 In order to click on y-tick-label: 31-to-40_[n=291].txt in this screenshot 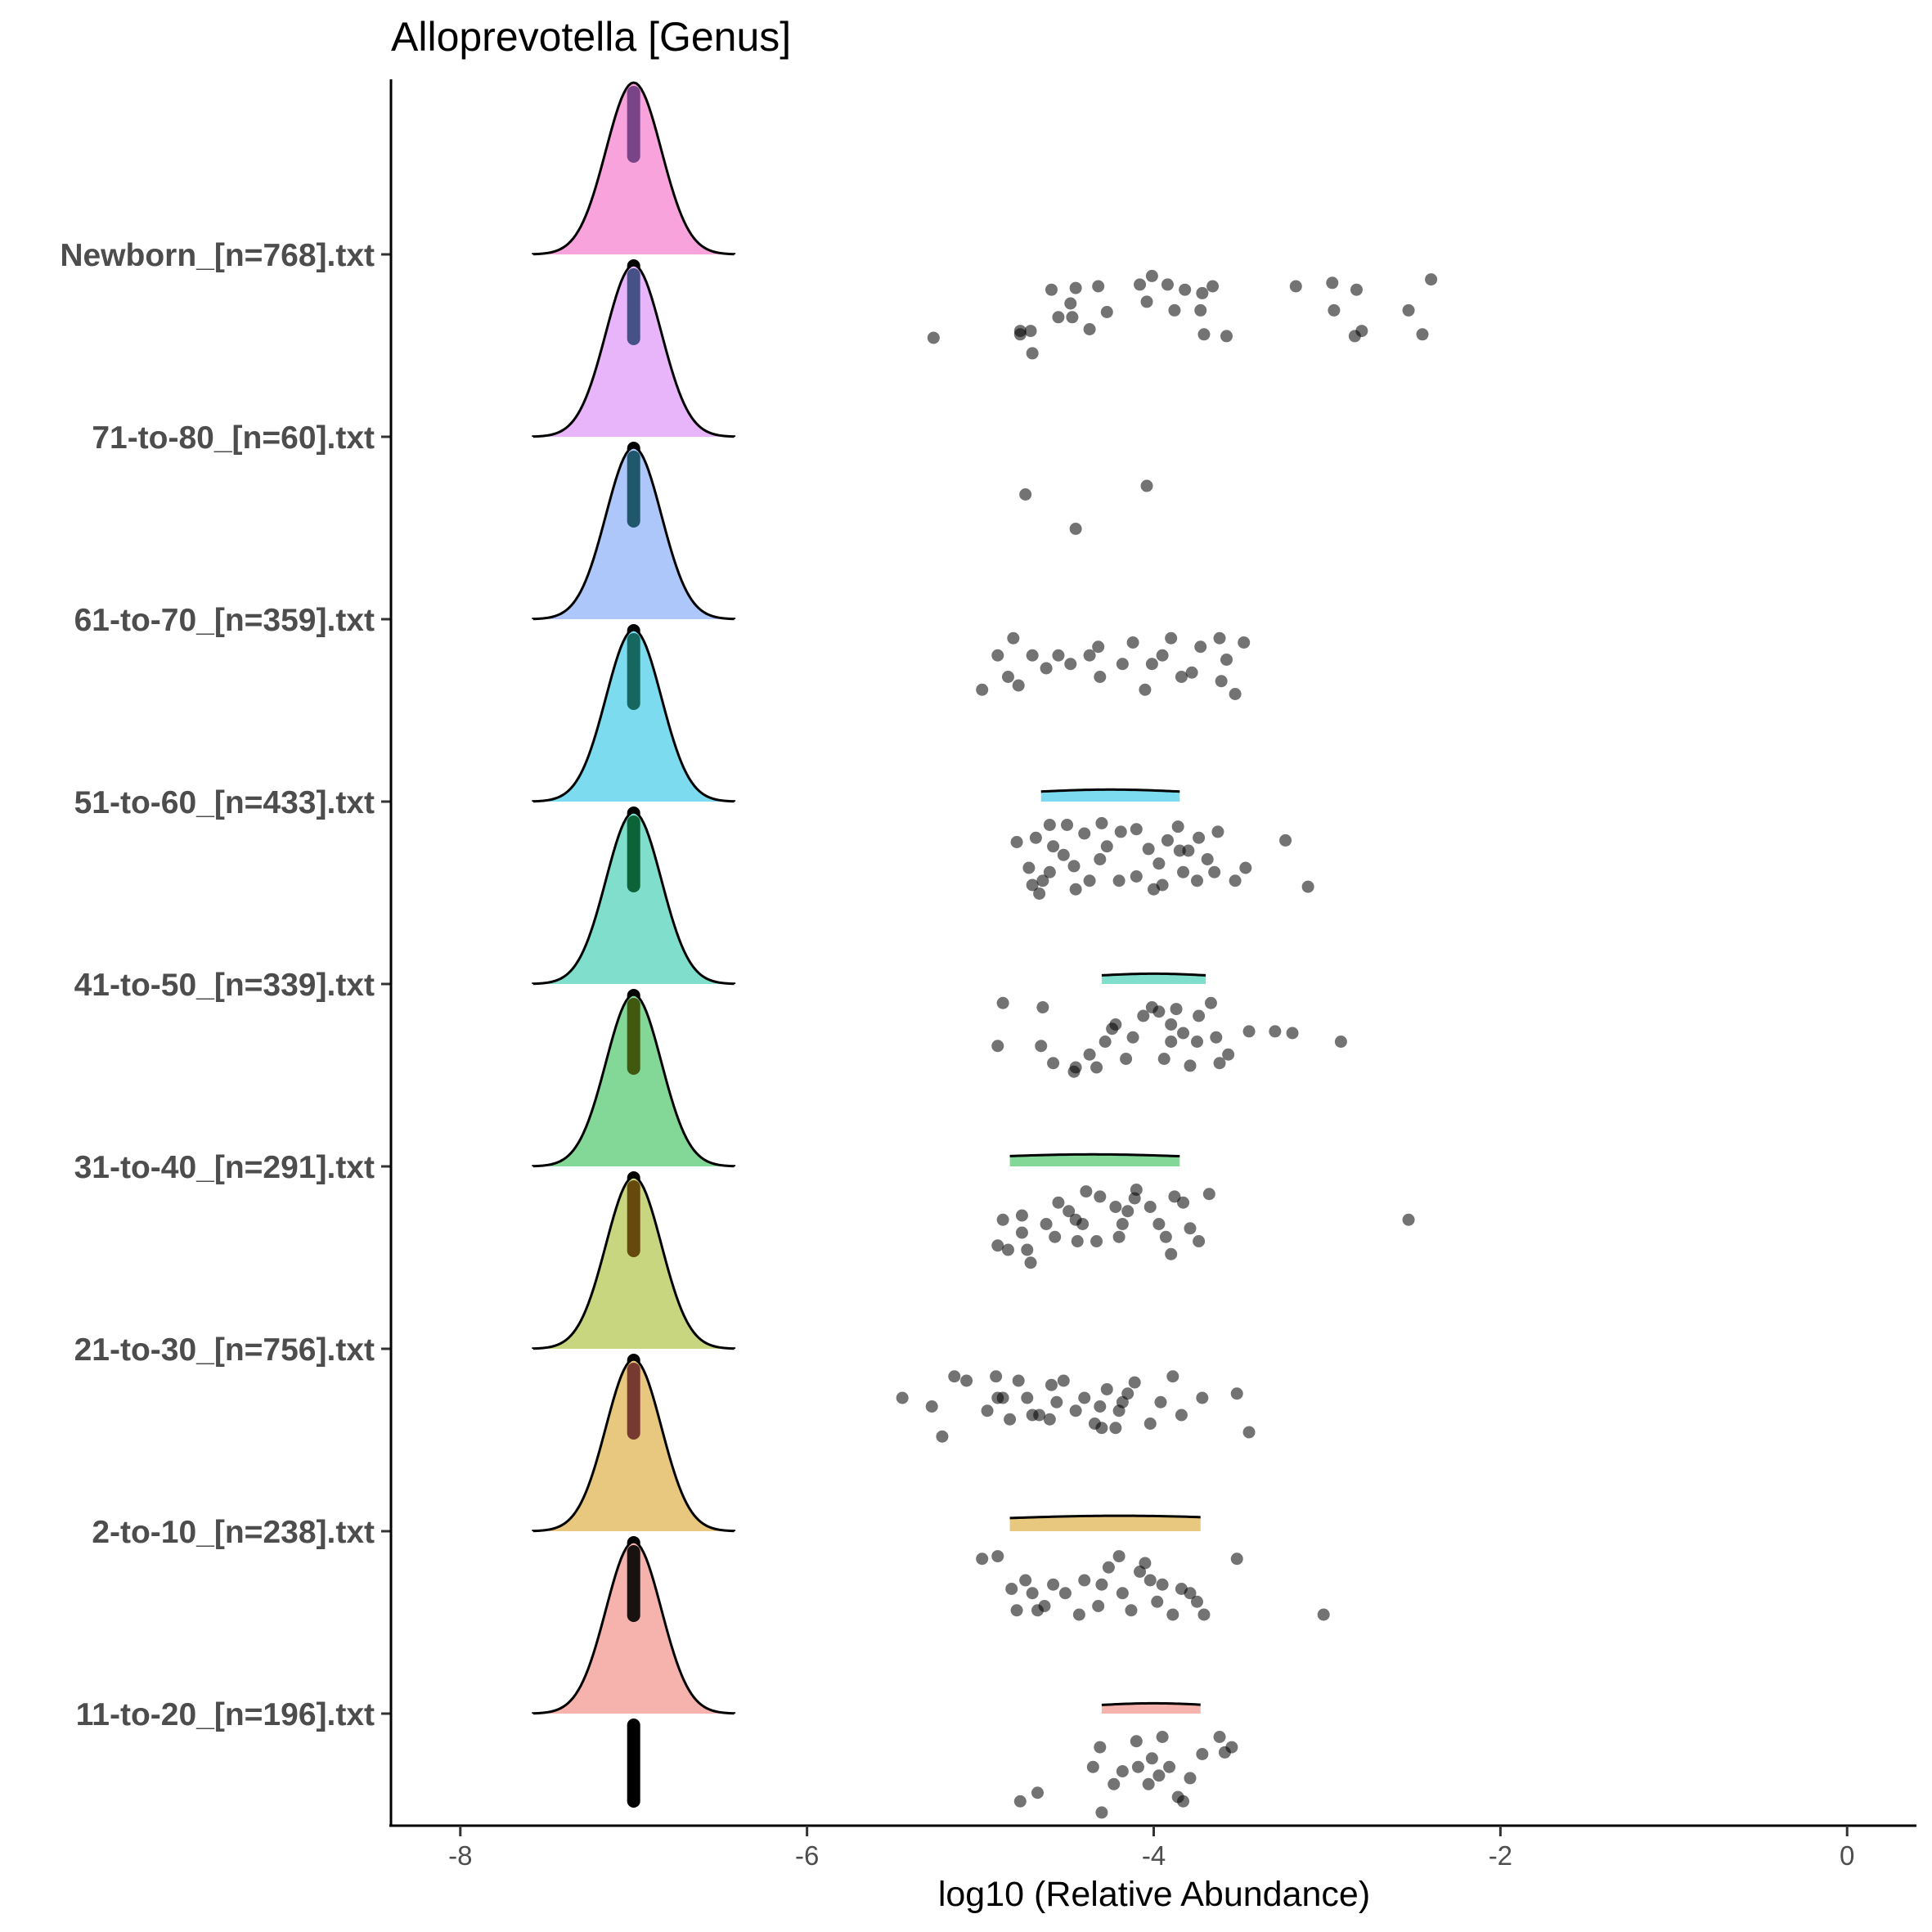, I will do `click(225, 1168)`.